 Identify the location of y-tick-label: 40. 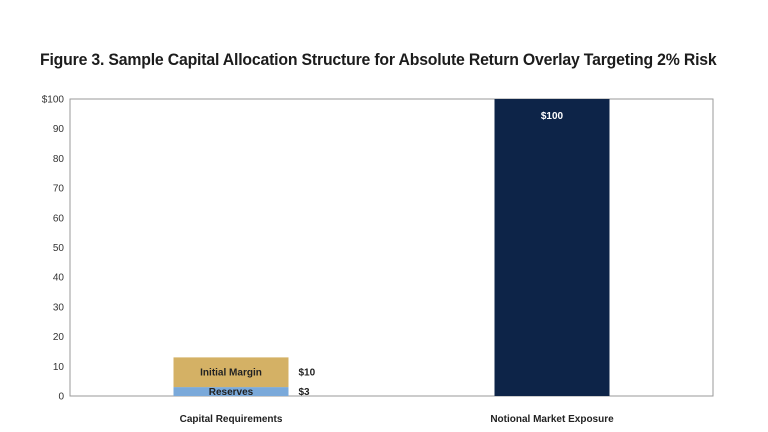
(59, 278).